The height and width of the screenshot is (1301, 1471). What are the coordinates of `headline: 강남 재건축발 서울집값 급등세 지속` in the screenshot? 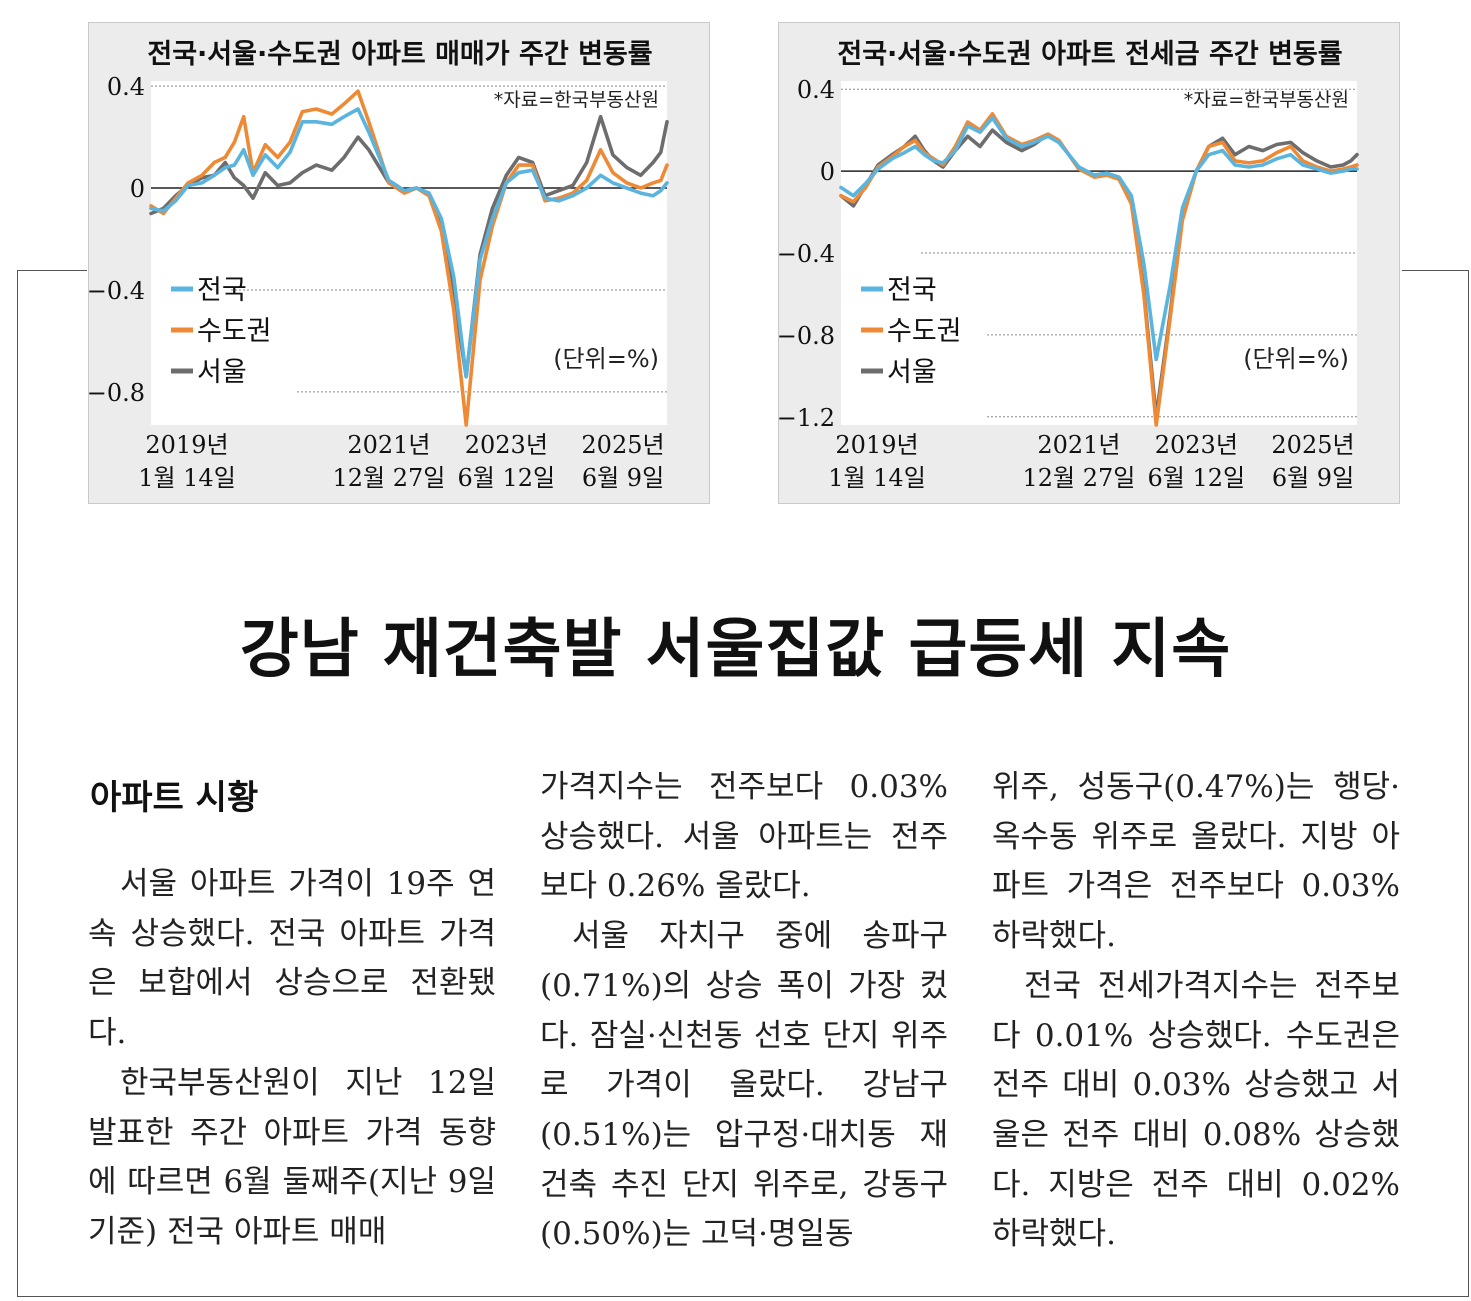 It's located at (735, 649).